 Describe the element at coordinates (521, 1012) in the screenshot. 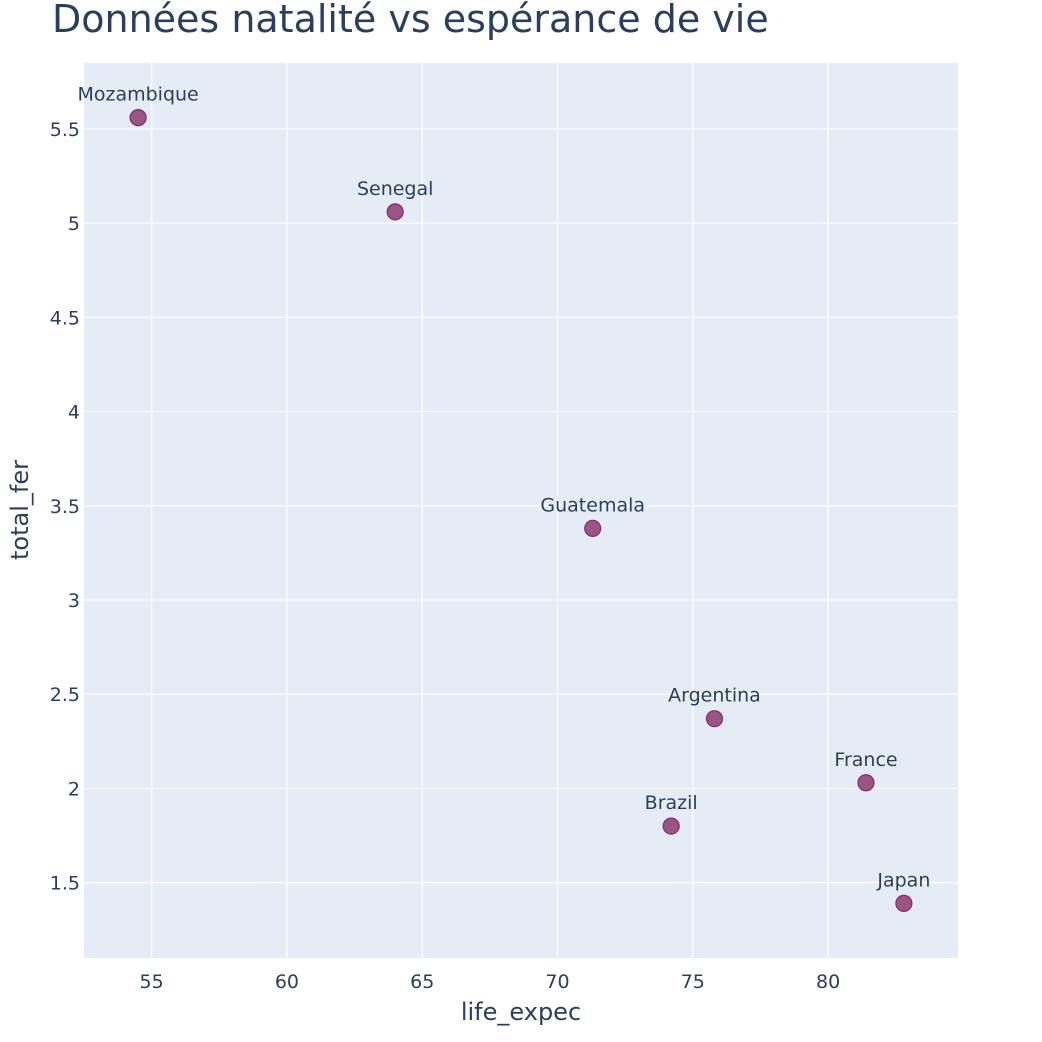

I see `x-axis-title: life_expec` at that location.